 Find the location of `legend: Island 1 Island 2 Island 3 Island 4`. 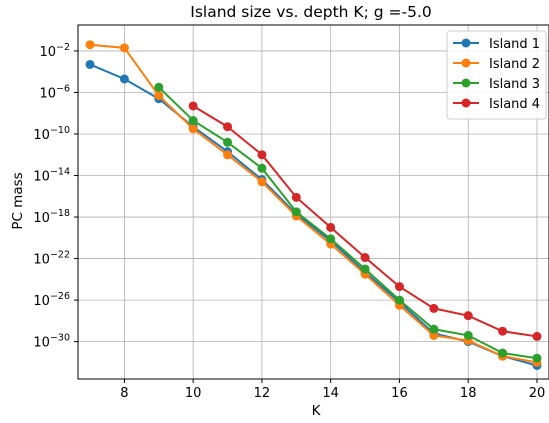

legend: Island 1 Island 2 Island 3 Island 4 is located at coordinates (496, 75).